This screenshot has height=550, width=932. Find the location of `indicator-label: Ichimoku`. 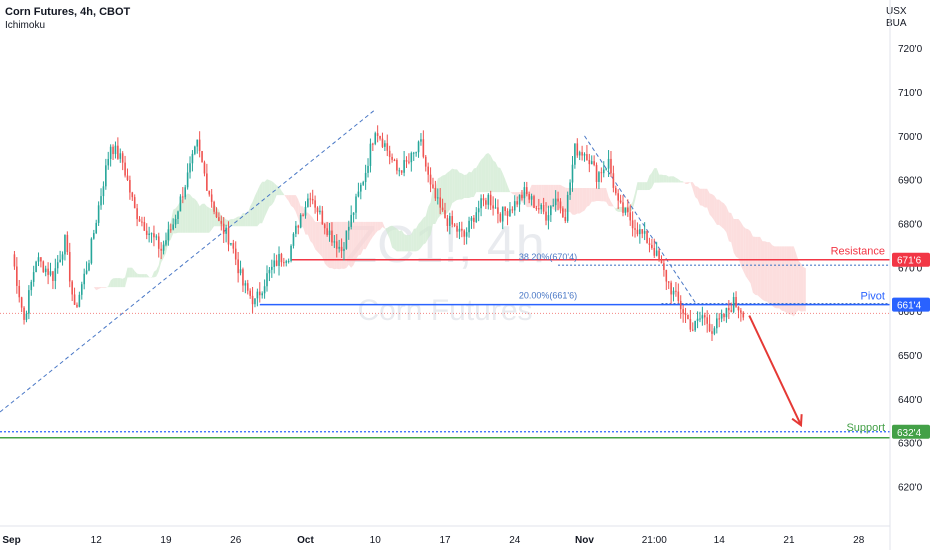

indicator-label: Ichimoku is located at coordinates (25, 25).